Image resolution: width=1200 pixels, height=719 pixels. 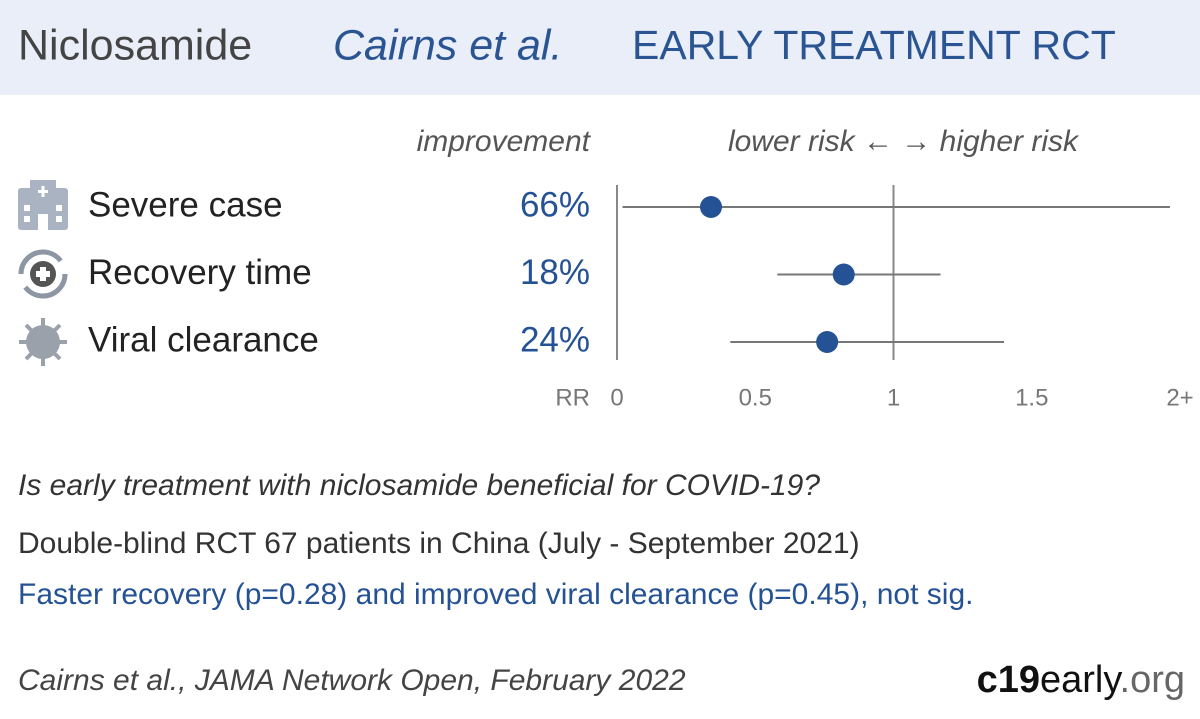 What do you see at coordinates (1152, 680) in the screenshot?
I see `brand-part: .org` at bounding box center [1152, 680].